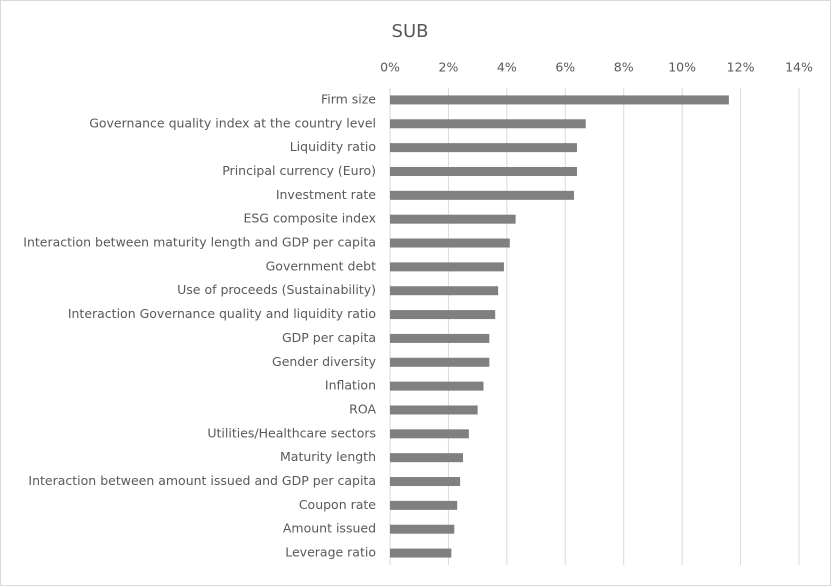  Describe the element at coordinates (309, 218) in the screenshot. I see `y-tick-label: ESG composite index` at that location.